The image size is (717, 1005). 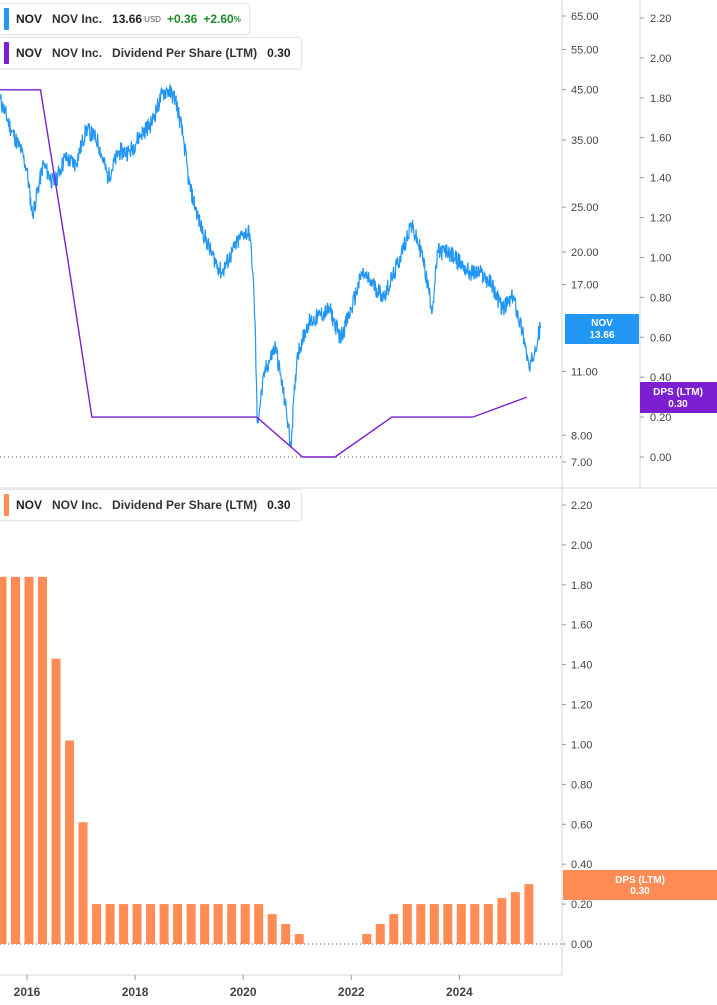 I want to click on price-legend-pct-sign: %, so click(x=237, y=19).